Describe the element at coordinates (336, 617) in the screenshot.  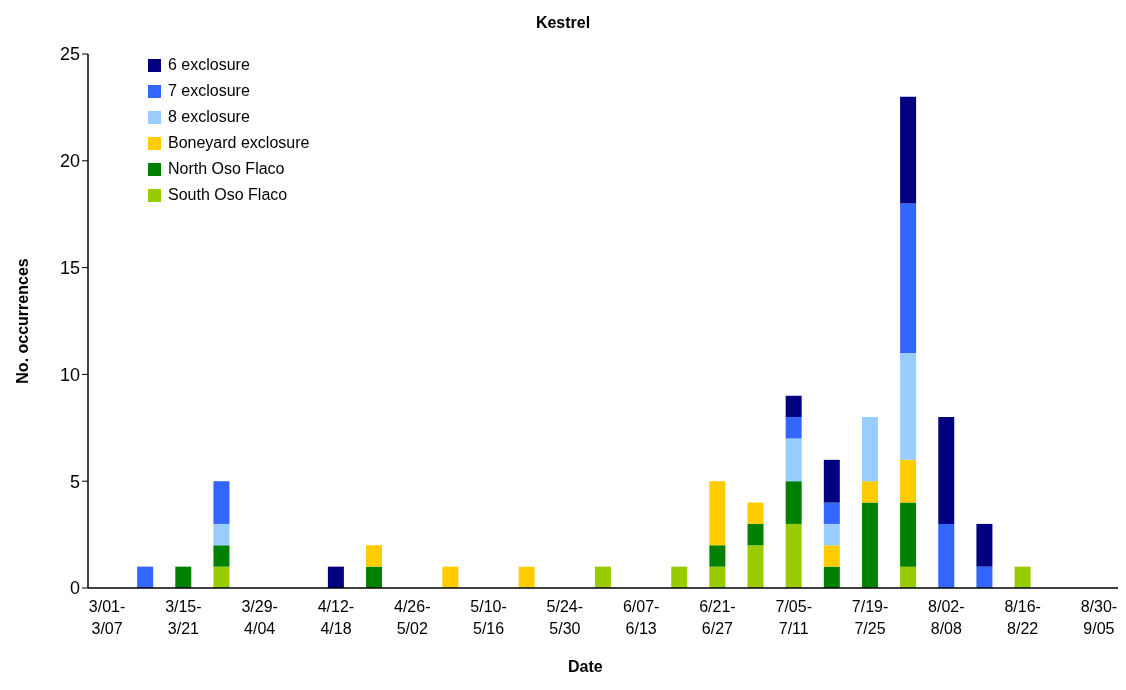
I see `x-tick-label: 4/12-4/18` at that location.